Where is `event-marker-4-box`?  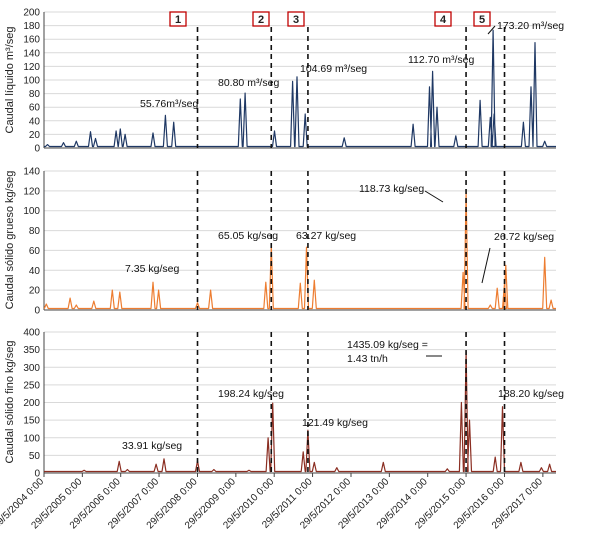
event-marker-4-box is located at coordinates (443, 19).